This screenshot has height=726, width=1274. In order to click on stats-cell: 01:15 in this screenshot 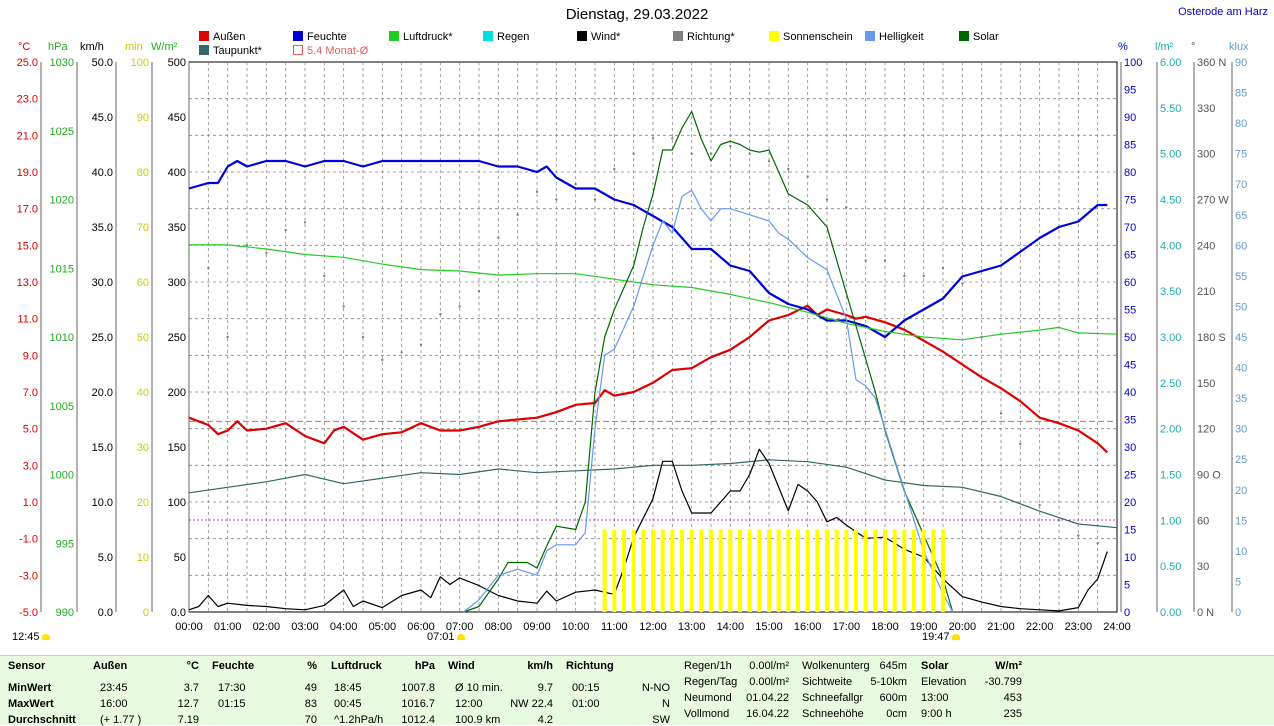, I will do `click(232, 704)`.